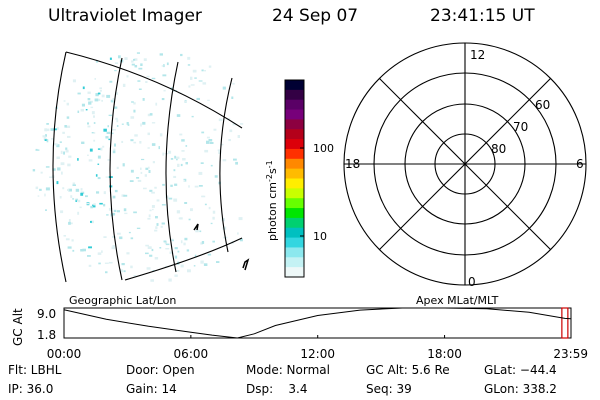  What do you see at coordinates (542, 105) in the screenshot?
I see `lat-label-60: 60` at bounding box center [542, 105].